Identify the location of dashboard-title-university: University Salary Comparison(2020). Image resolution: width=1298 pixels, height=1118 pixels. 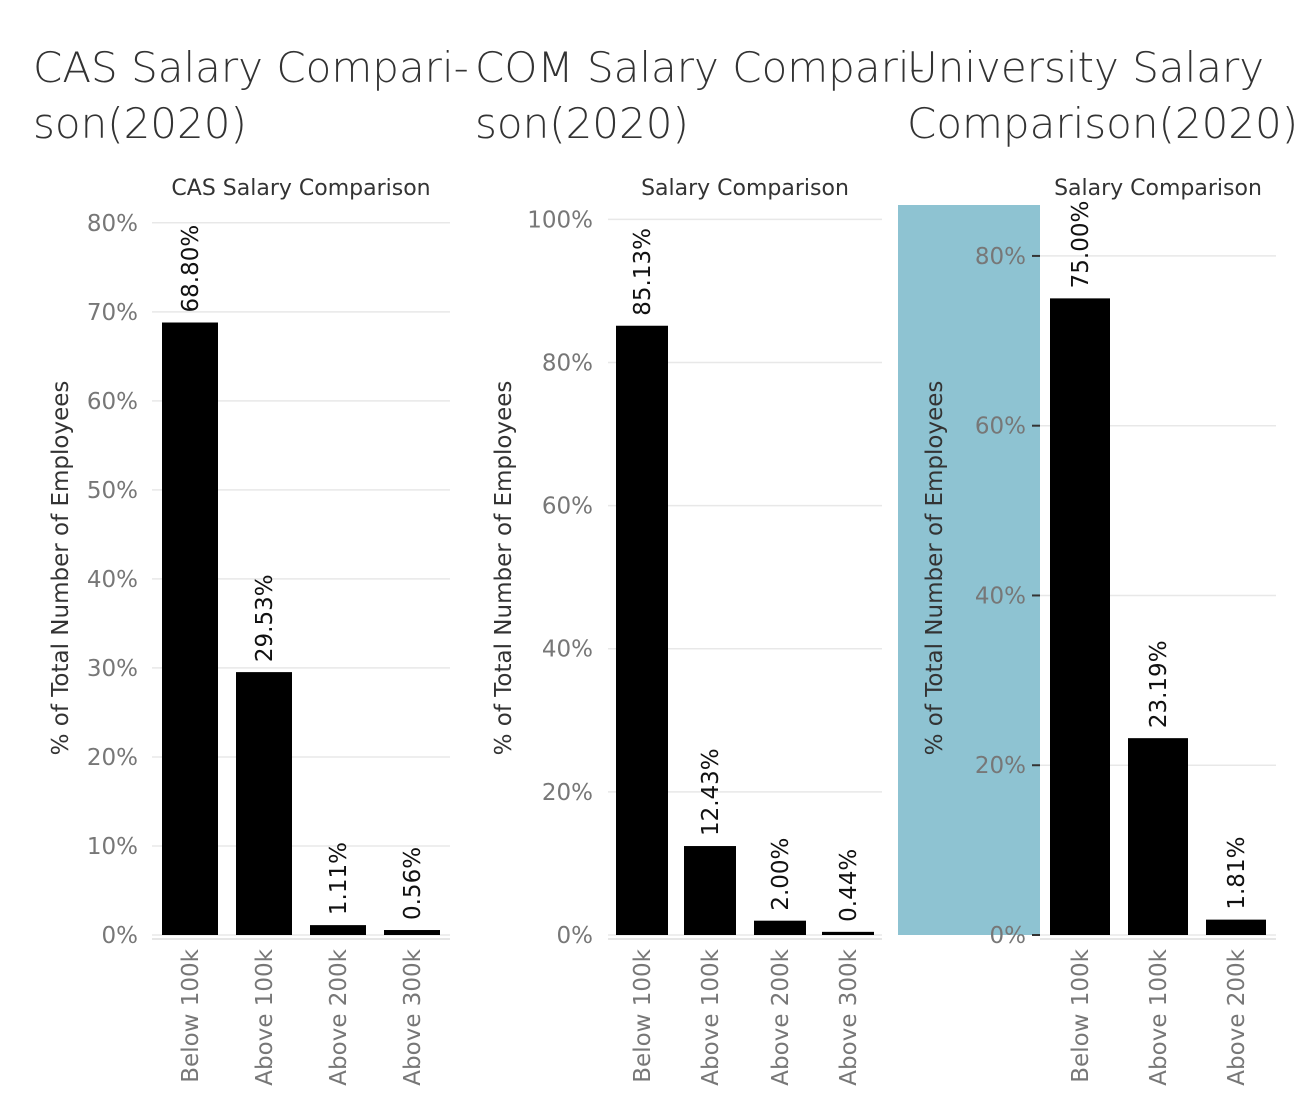
(1102, 95).